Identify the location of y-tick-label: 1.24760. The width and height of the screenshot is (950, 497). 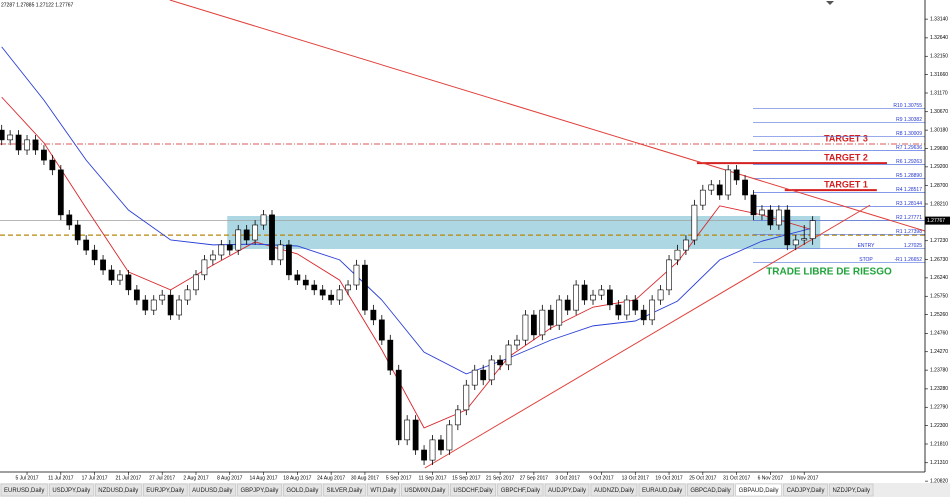
(939, 334).